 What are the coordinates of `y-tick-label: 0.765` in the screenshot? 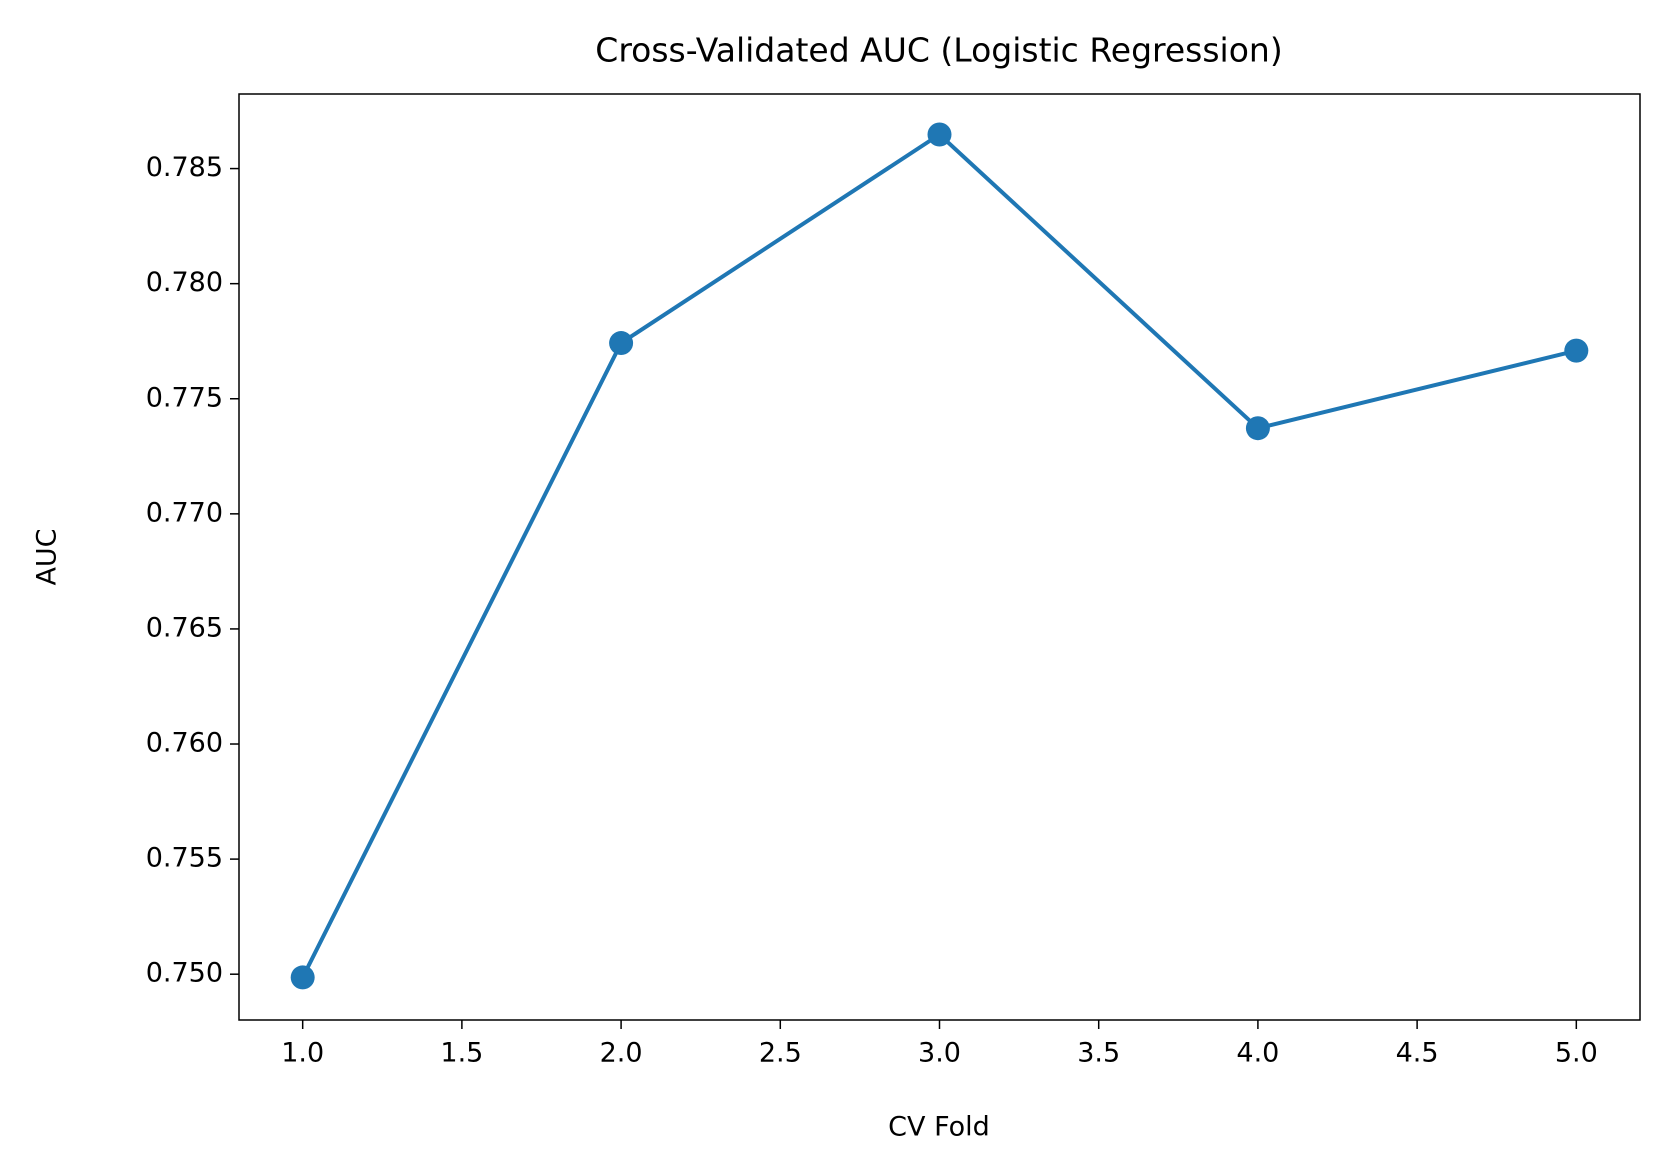 It's located at (184, 627).